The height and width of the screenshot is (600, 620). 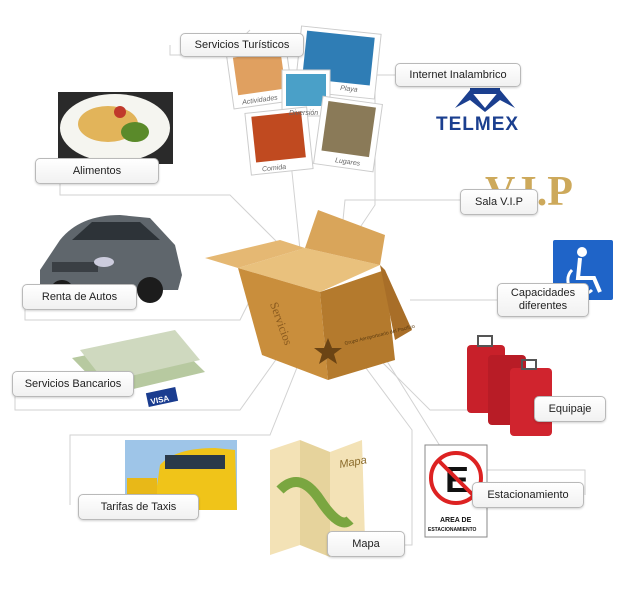 I want to click on node-tarifas-taxis: Tarifas de Taxis, so click(x=138, y=507).